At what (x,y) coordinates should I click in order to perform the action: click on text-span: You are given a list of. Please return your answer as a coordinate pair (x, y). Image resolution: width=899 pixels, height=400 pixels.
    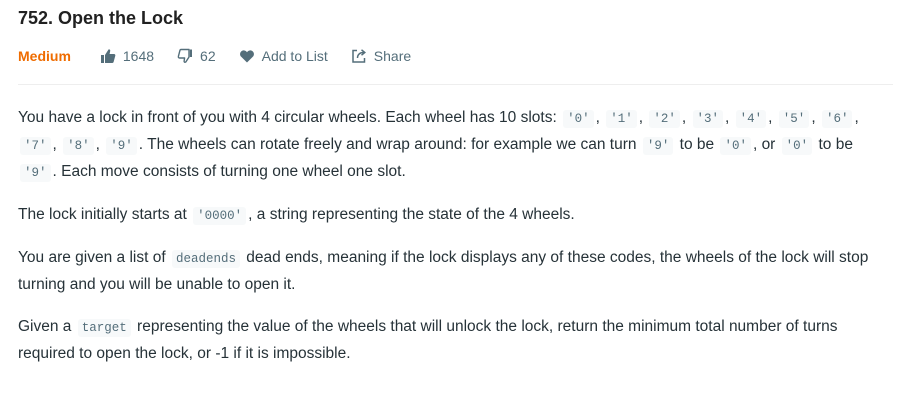
    Looking at the image, I should click on (94, 257).